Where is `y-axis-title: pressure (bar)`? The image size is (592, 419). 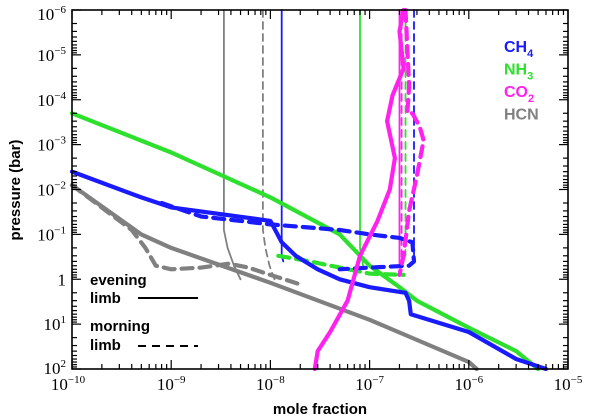 y-axis-title: pressure (bar) is located at coordinates (15, 190).